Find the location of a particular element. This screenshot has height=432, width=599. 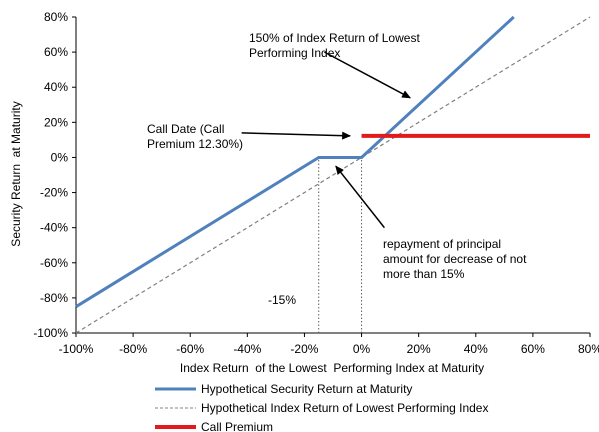

x-tick-label: -80% is located at coordinates (133, 349).